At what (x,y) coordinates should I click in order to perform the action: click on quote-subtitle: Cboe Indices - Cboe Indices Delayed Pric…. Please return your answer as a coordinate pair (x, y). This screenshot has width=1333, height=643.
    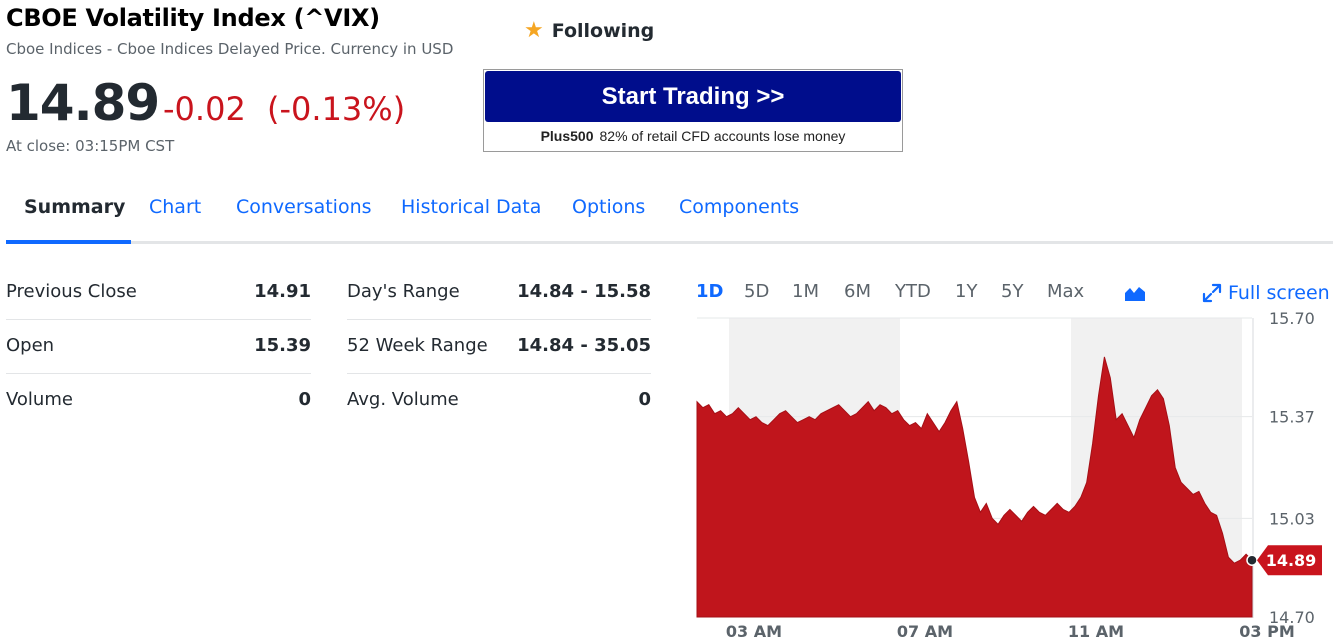
    Looking at the image, I should click on (230, 49).